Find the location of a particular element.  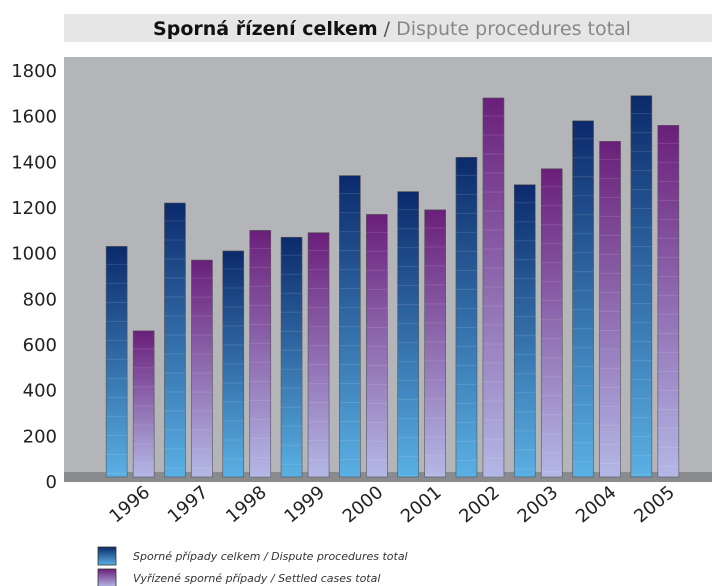

y-tick-label: 200 is located at coordinates (40, 436).